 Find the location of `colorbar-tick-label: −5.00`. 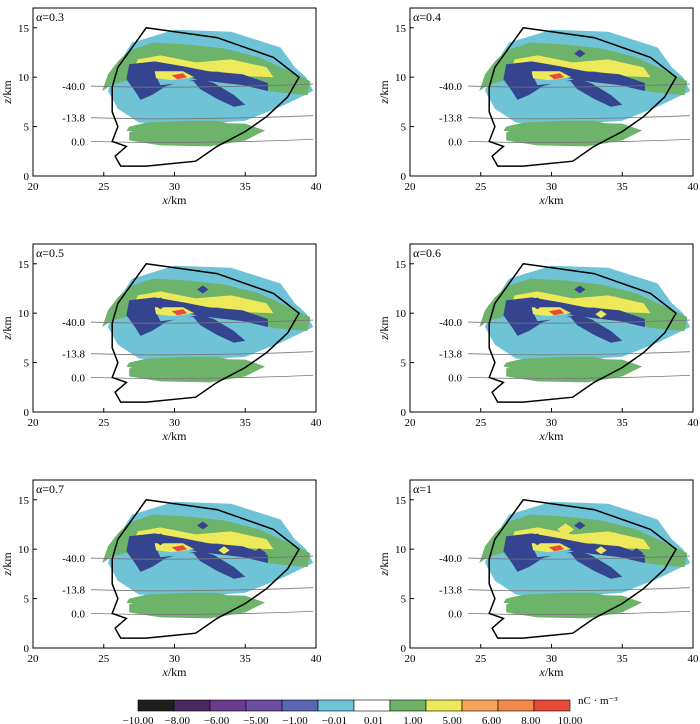

colorbar-tick-label: −5.00 is located at coordinates (256, 719).